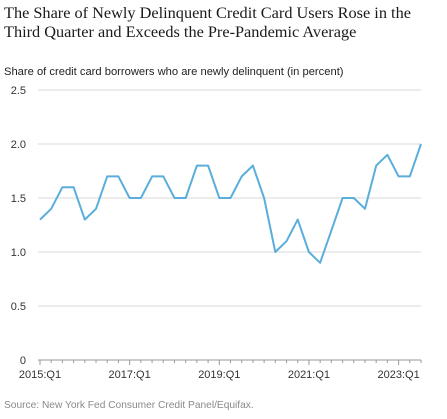 The height and width of the screenshot is (419, 447). Describe the element at coordinates (219, 375) in the screenshot. I see `x-tick-label: 2019:Q1` at that location.